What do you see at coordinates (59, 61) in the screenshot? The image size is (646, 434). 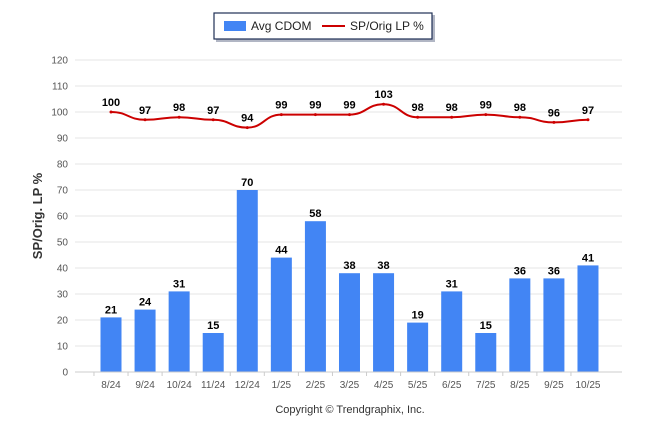 I see `y-tick-label: 120` at bounding box center [59, 61].